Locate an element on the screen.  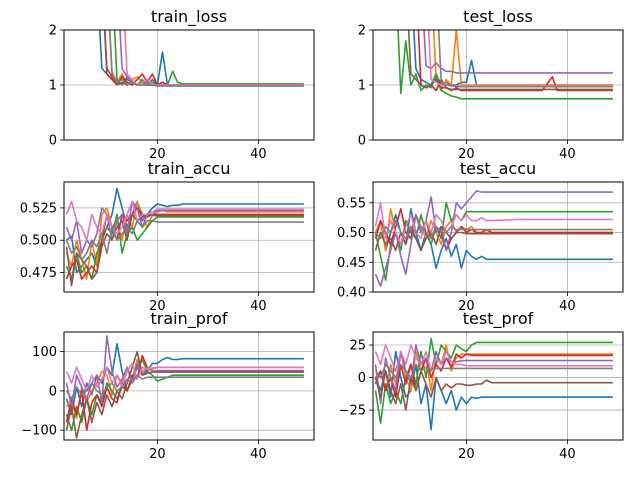
test_loss-title: test_loss is located at coordinates (498, 17).